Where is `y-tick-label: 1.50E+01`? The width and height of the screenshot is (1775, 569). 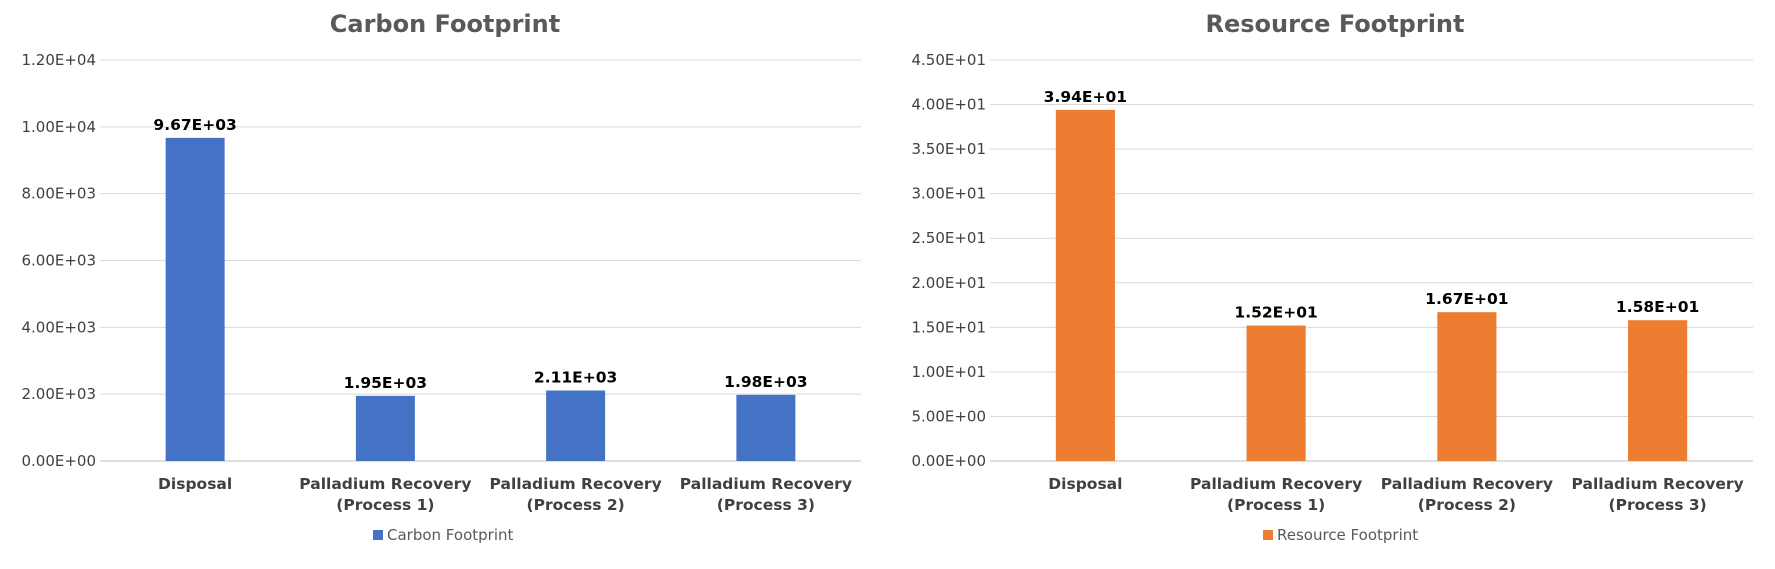
y-tick-label: 1.50E+01 is located at coordinates (948, 327).